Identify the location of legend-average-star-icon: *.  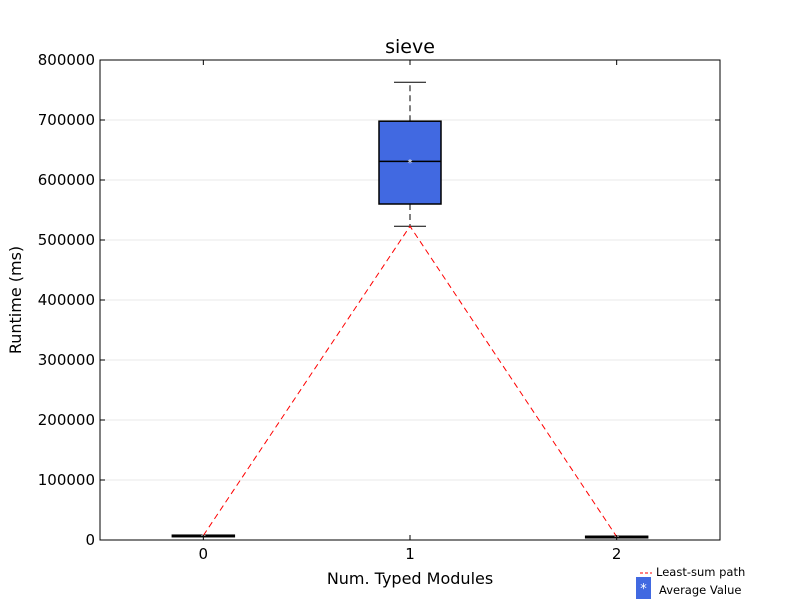
(643, 589).